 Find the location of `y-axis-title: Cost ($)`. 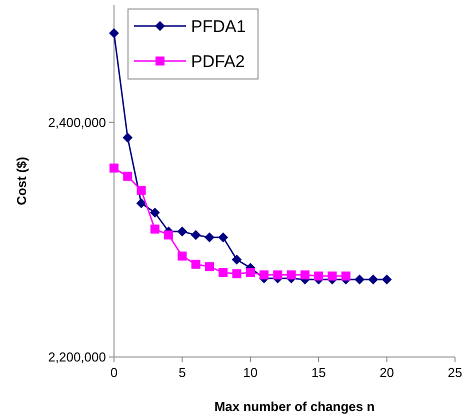

y-axis-title: Cost ($) is located at coordinates (21, 181).